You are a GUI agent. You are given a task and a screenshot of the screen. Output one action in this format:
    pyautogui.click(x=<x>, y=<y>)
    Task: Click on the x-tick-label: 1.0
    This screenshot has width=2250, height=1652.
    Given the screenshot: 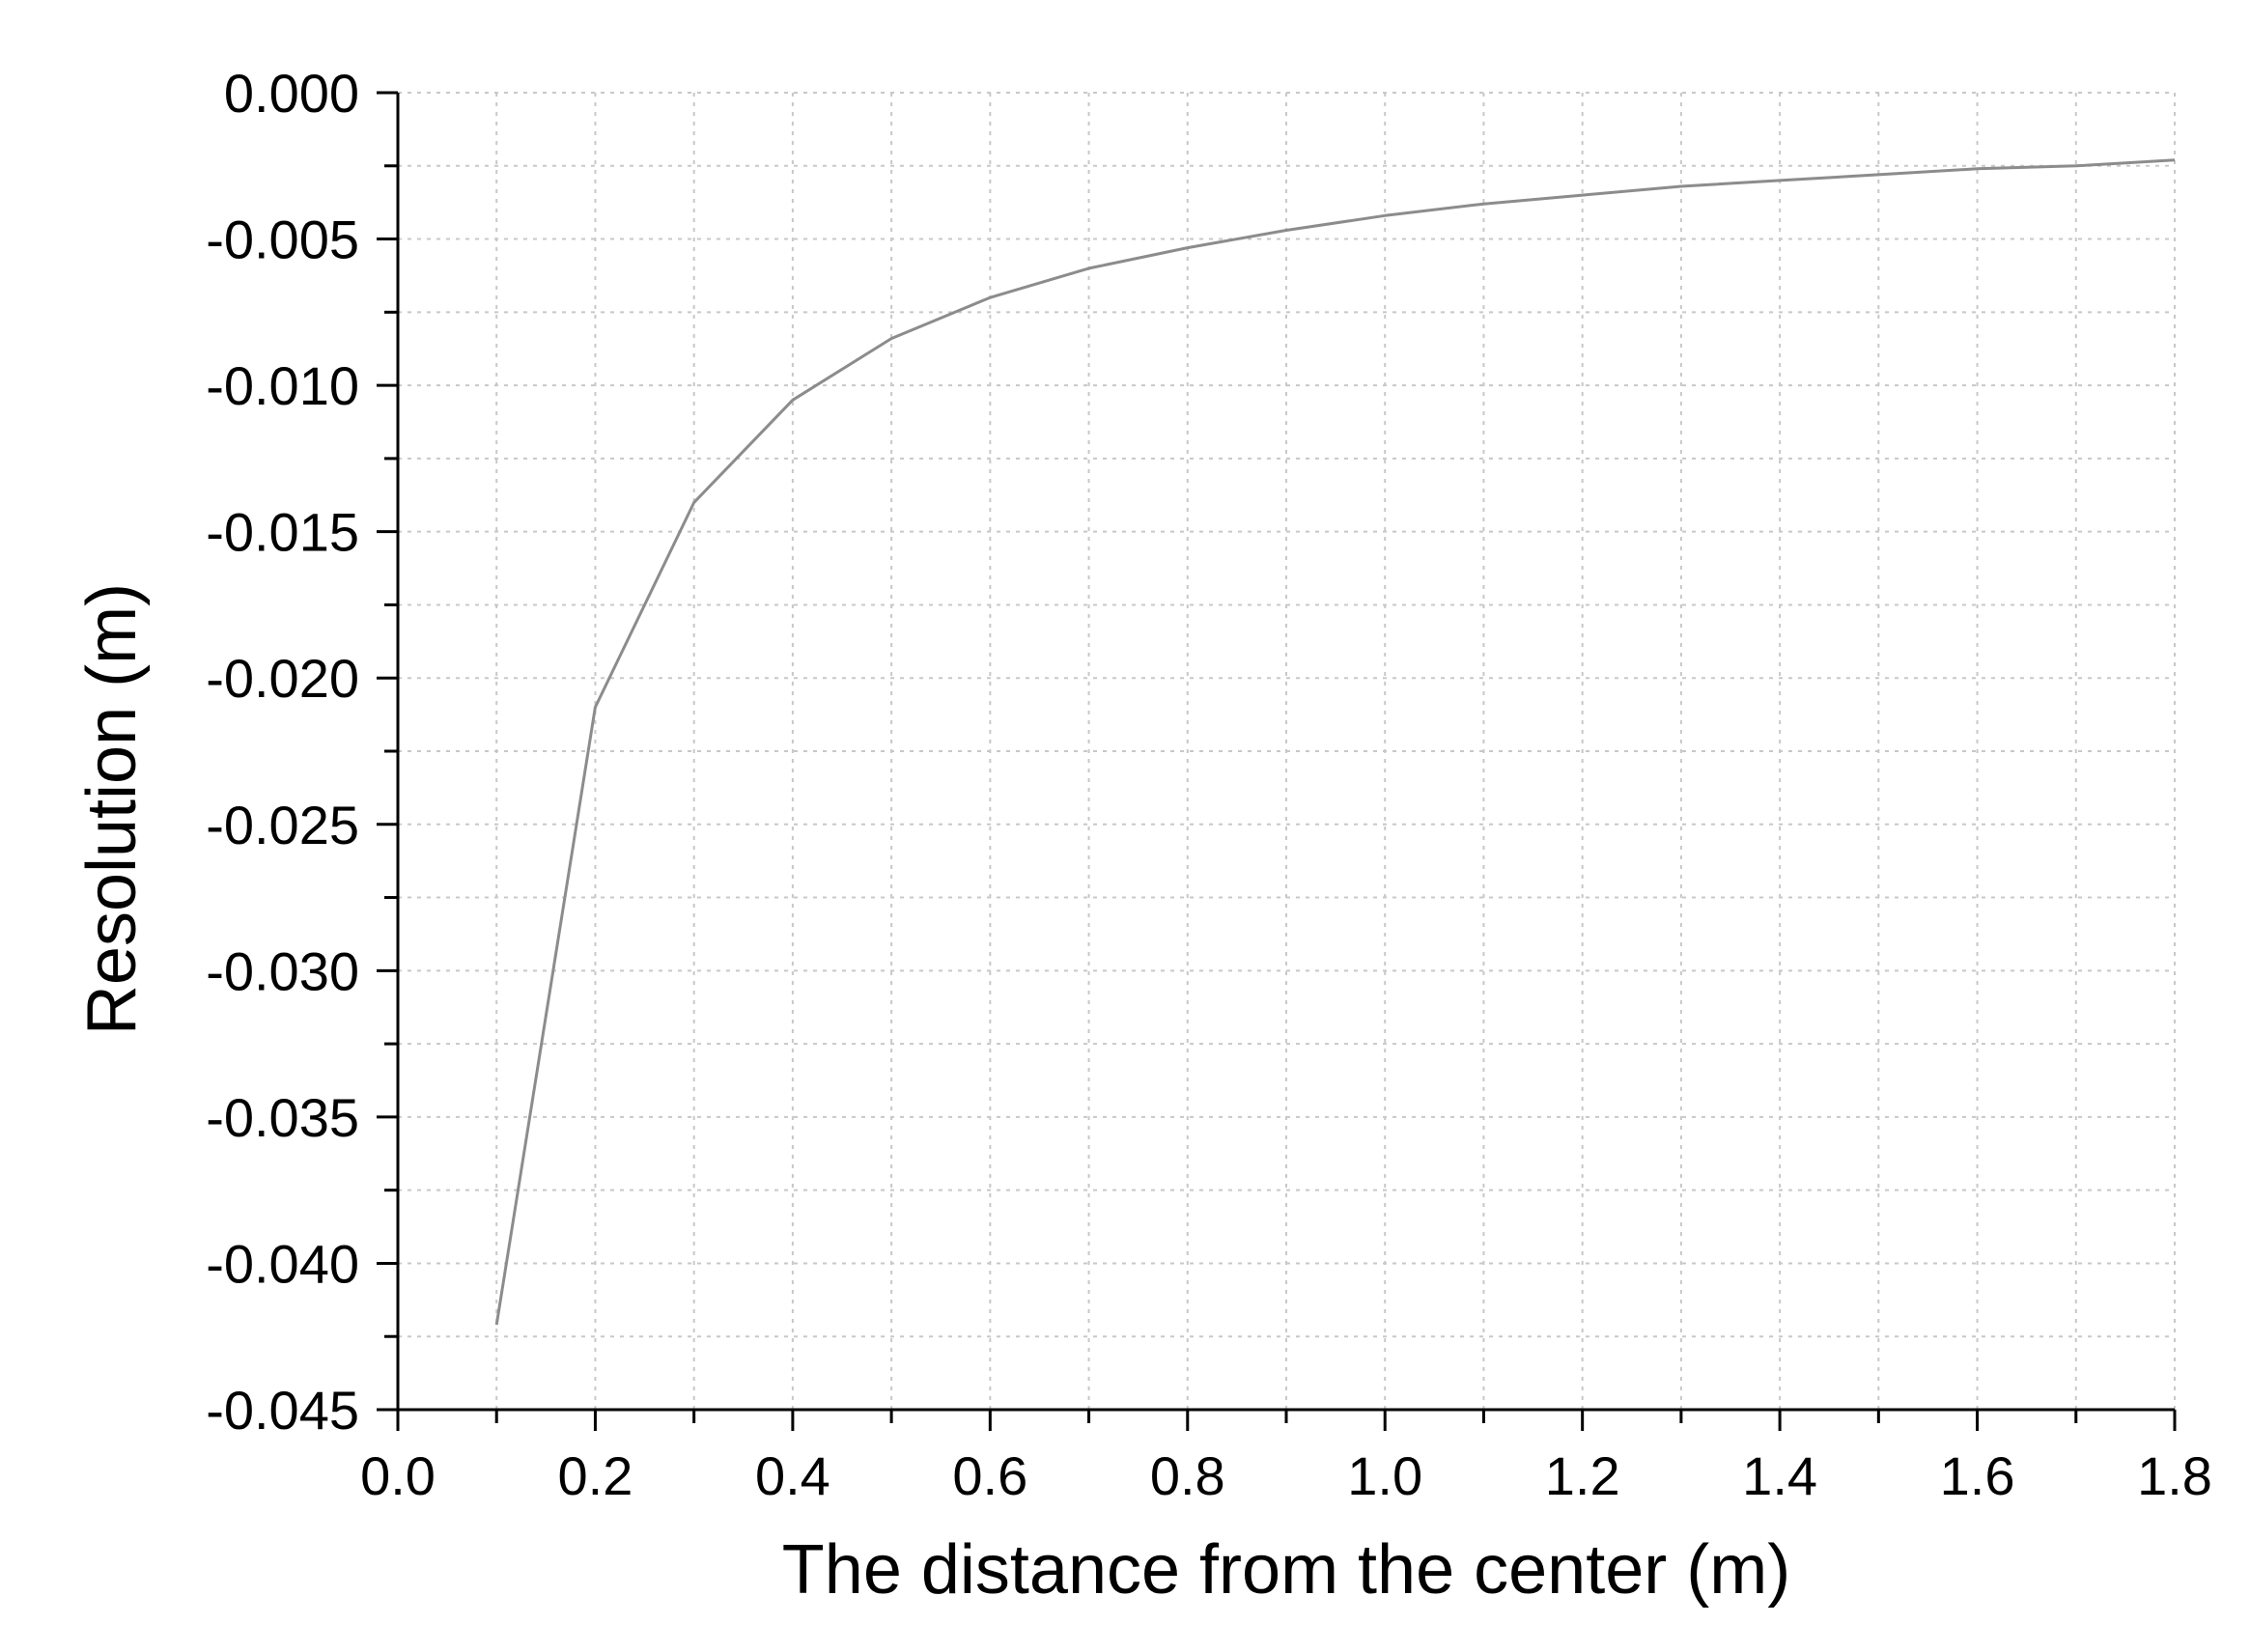 What is the action you would take?
    pyautogui.click(x=1384, y=1476)
    